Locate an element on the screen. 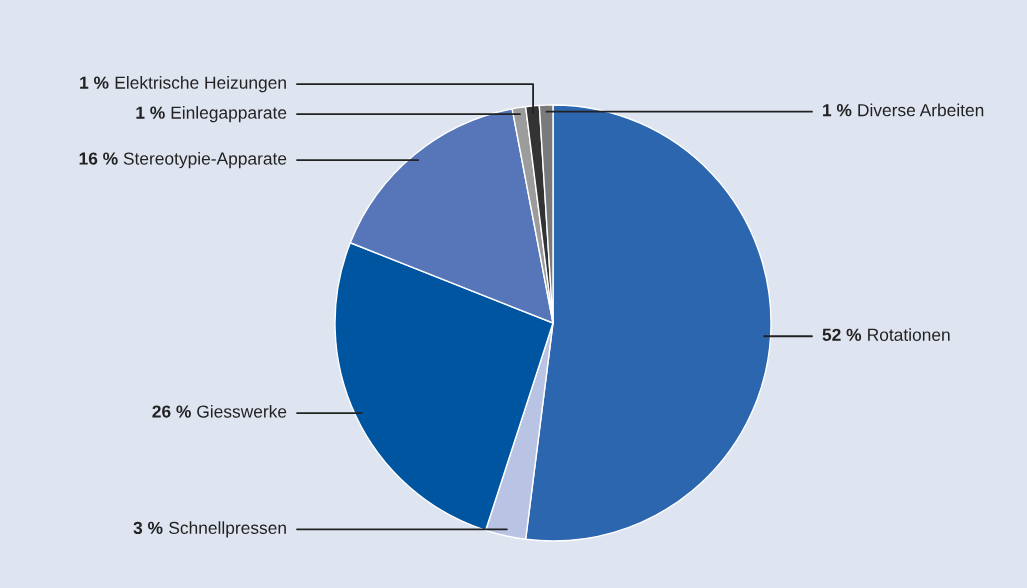 The image size is (1027, 588). slice-label: Diverse Arbeiten is located at coordinates (921, 110).